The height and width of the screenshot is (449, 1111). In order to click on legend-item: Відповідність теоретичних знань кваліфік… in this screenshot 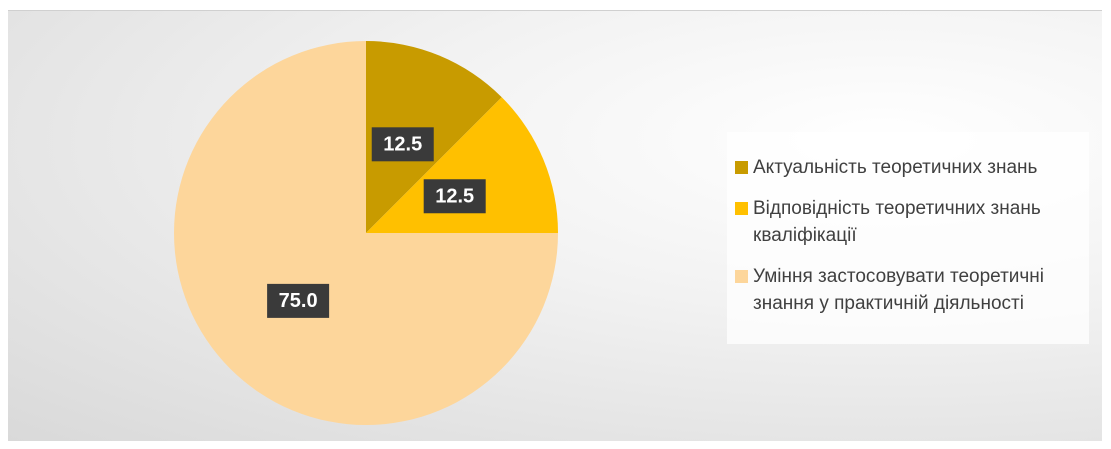, I will do `click(908, 222)`.